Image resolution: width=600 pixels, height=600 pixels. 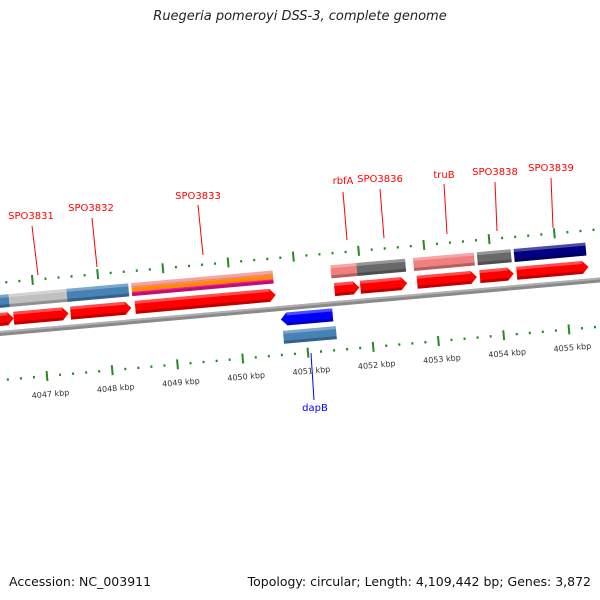 I want to click on kbp-label: 4051 kbp, so click(x=311, y=371).